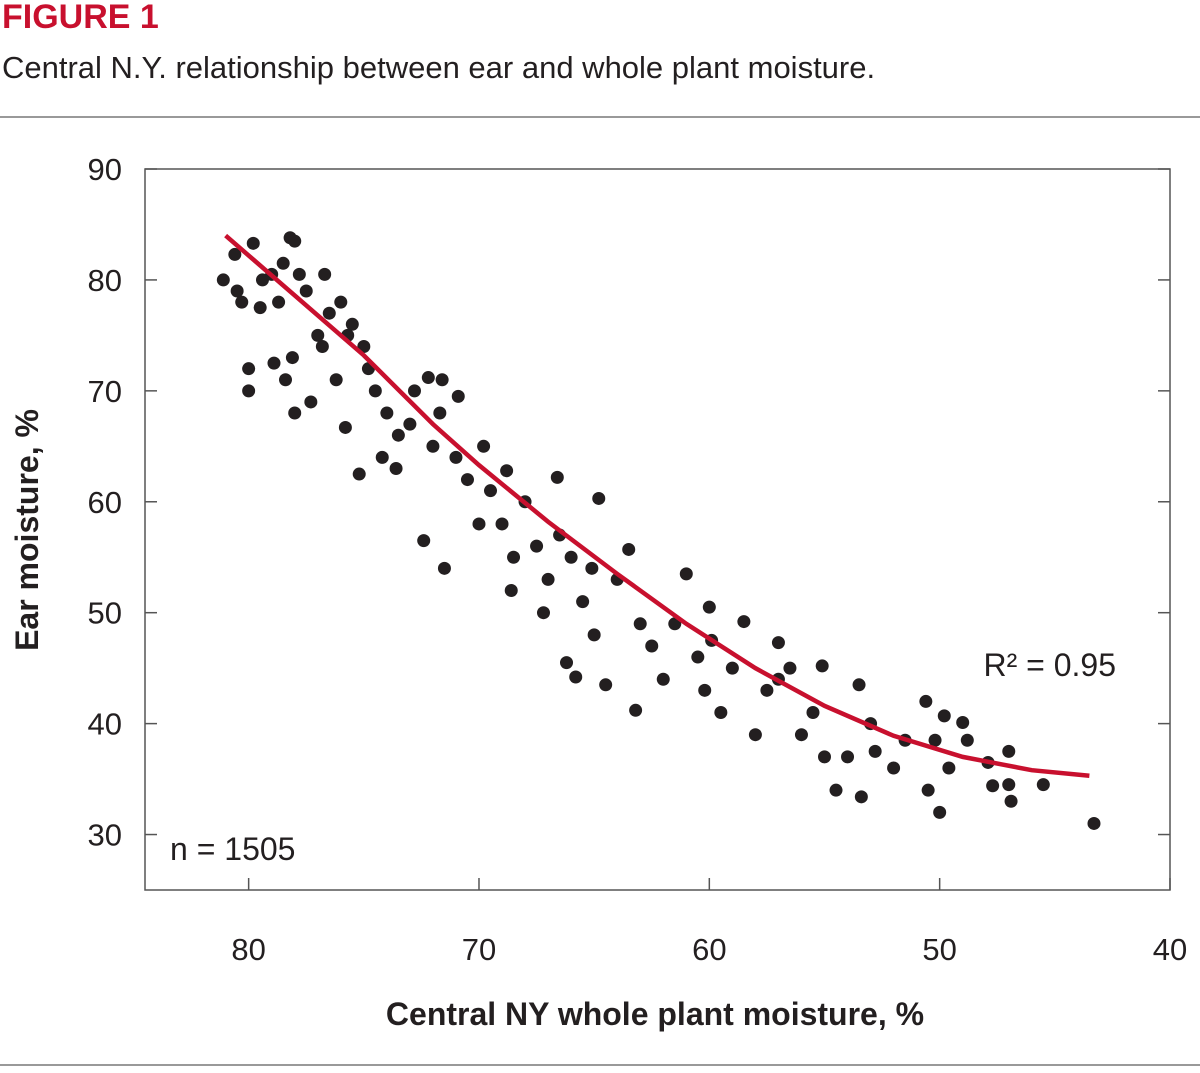  What do you see at coordinates (1170, 949) in the screenshot?
I see `x-tick-label: 40` at bounding box center [1170, 949].